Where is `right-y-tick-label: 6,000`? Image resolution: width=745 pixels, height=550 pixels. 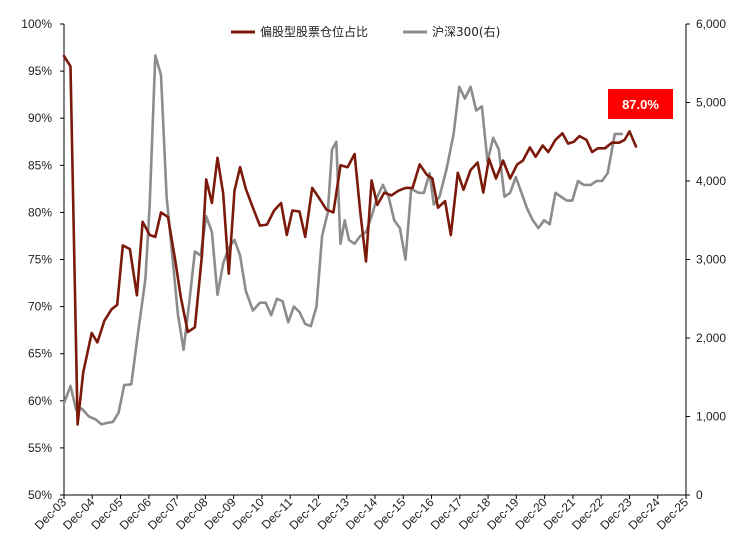 right-y-tick-label: 6,000 is located at coordinates (711, 24).